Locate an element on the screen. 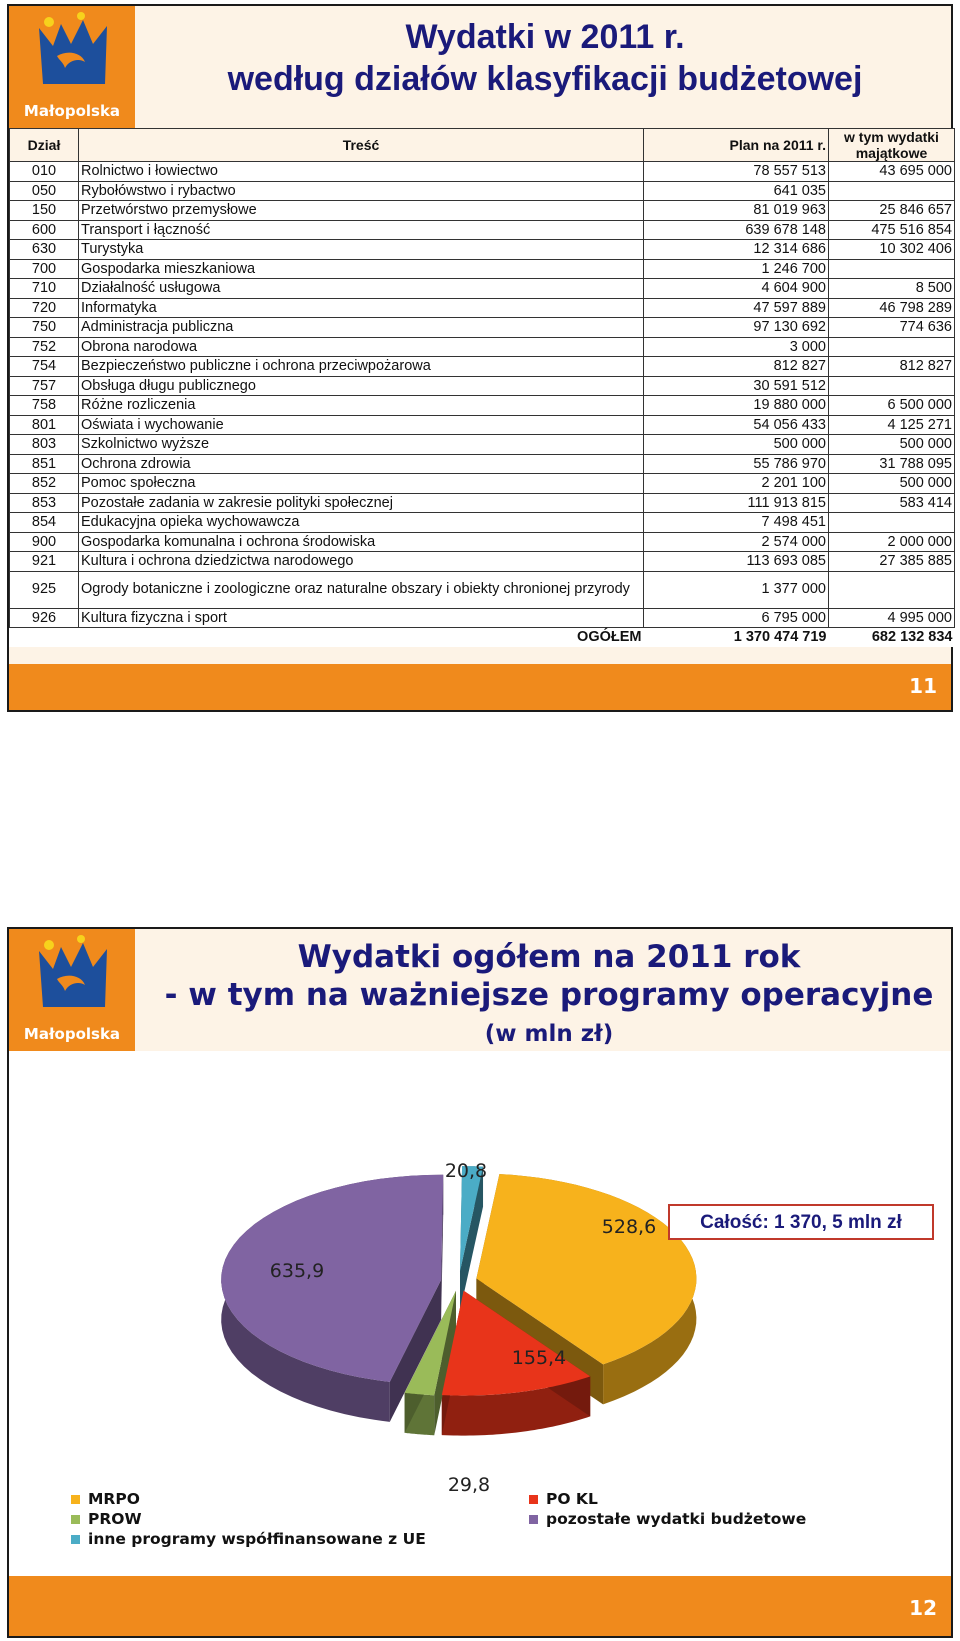 The width and height of the screenshot is (960, 1641). cell-plan: 54 056 433 is located at coordinates (736, 424).